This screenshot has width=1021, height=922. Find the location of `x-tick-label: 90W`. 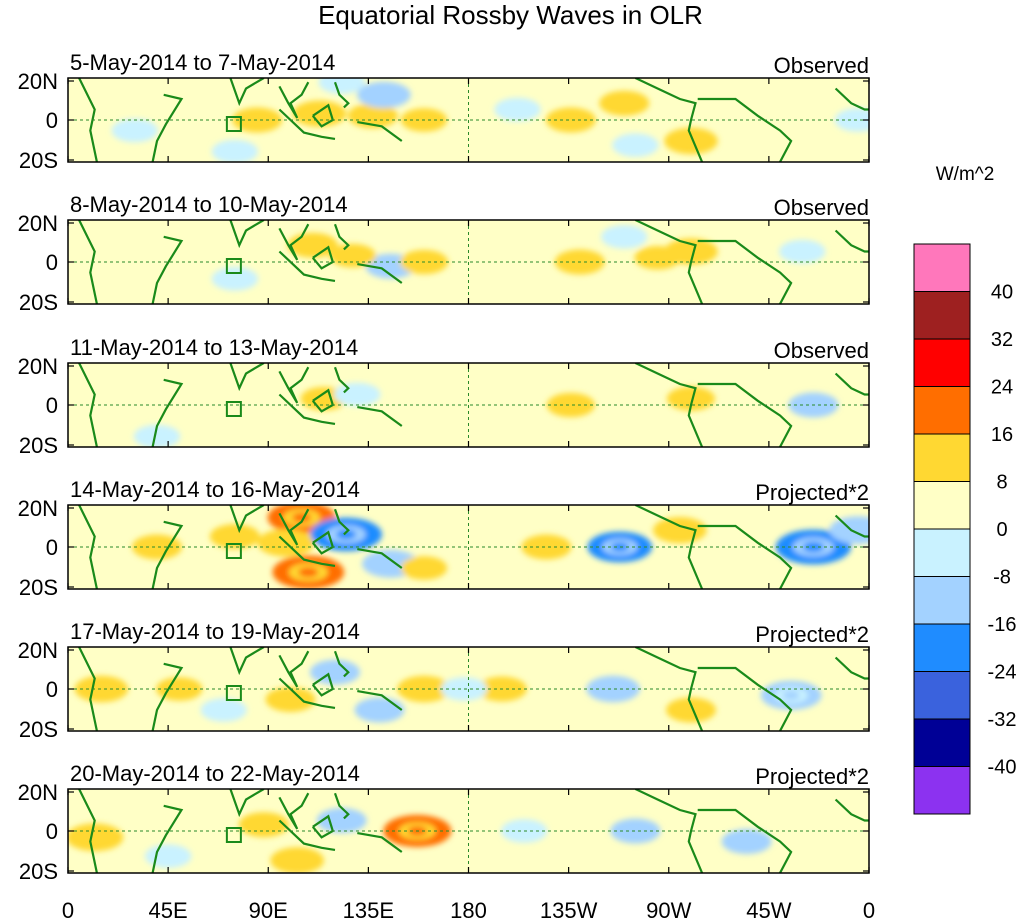

x-tick-label: 90W is located at coordinates (668, 910).